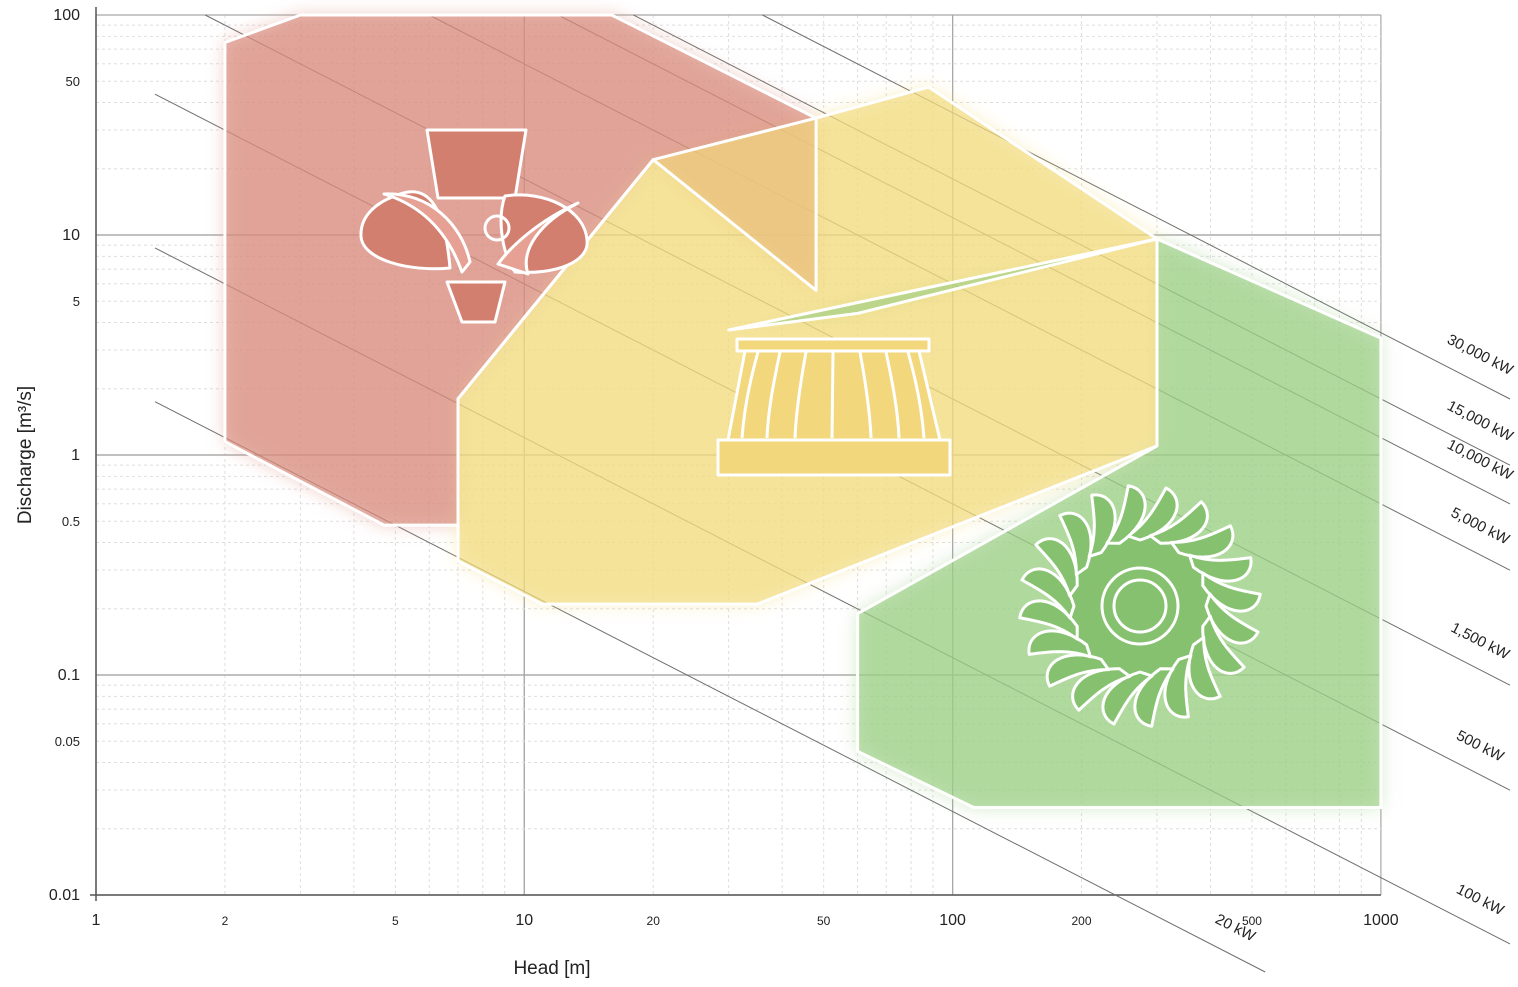  What do you see at coordinates (1381, 920) in the screenshot?
I see `x-tick-label: 1000` at bounding box center [1381, 920].